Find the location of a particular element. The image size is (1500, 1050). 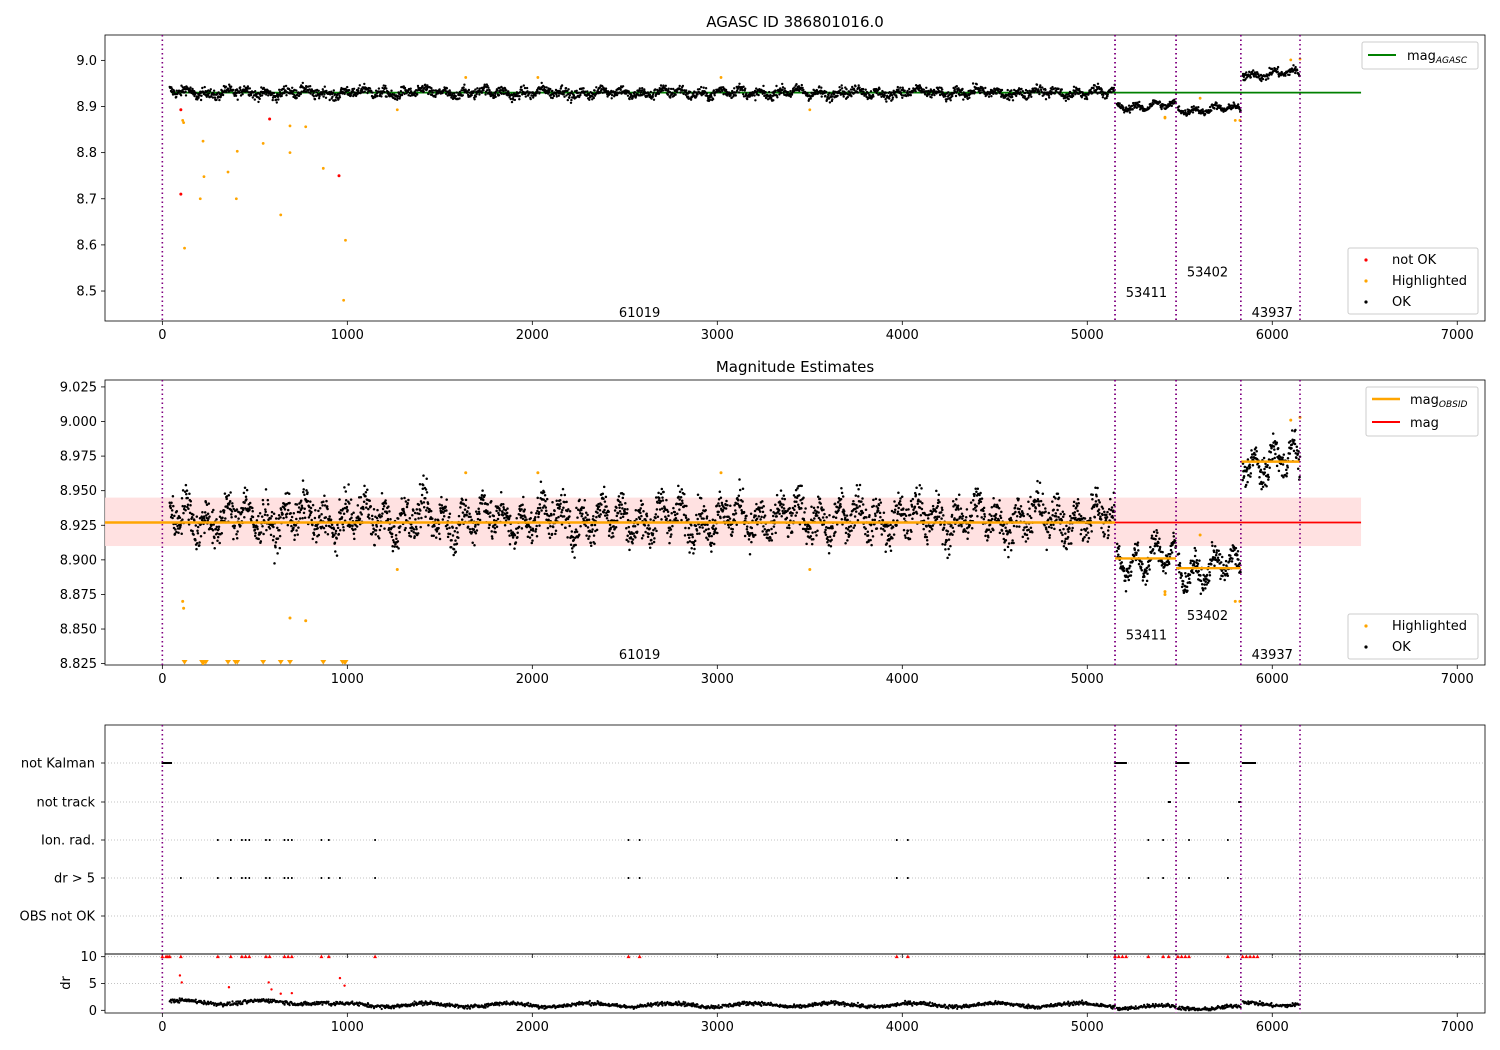

y-tick-label: 8.925 is located at coordinates (78, 526).